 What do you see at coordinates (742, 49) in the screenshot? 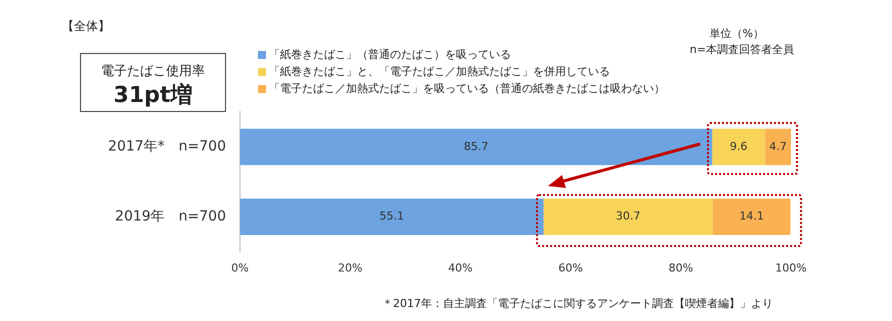
I see `text: n=本調査回答者全員` at bounding box center [742, 49].